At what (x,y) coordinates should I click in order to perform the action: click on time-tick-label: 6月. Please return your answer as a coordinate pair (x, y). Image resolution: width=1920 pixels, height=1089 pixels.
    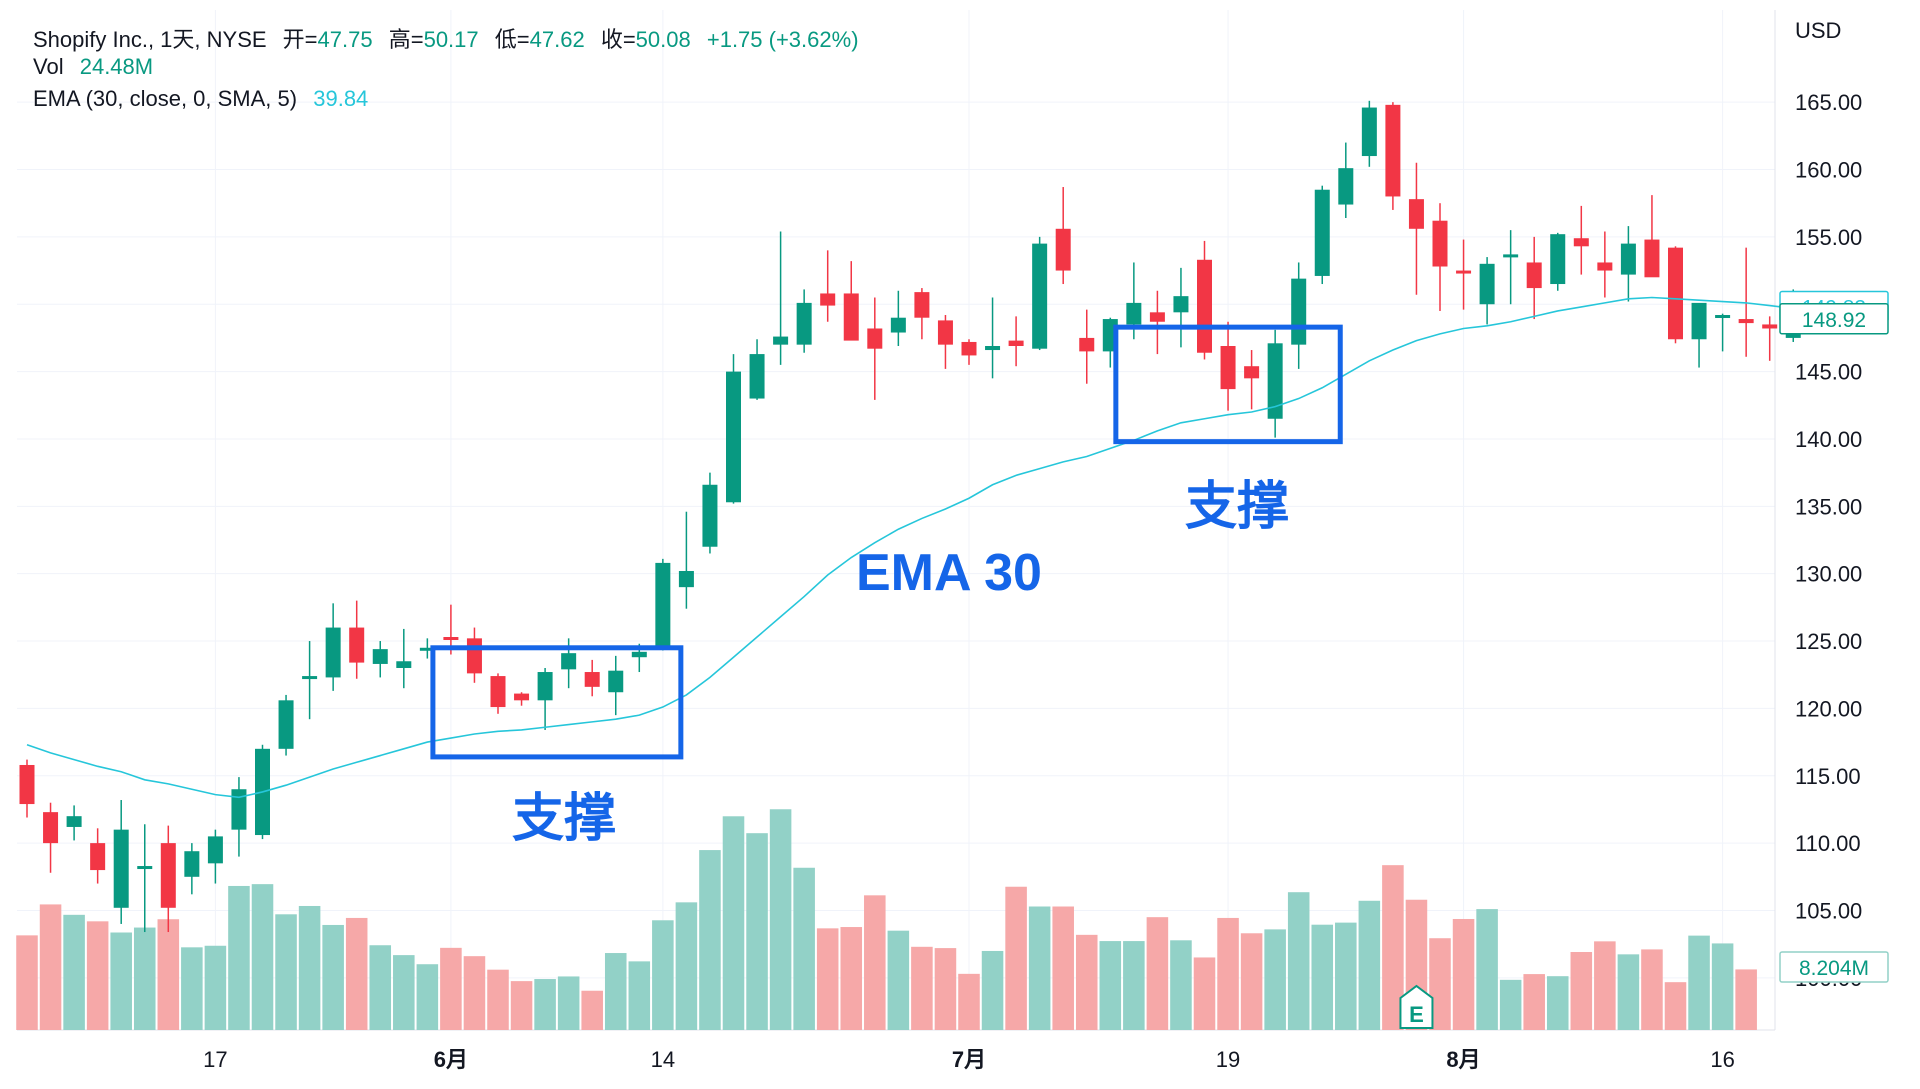
    Looking at the image, I should click on (451, 1059).